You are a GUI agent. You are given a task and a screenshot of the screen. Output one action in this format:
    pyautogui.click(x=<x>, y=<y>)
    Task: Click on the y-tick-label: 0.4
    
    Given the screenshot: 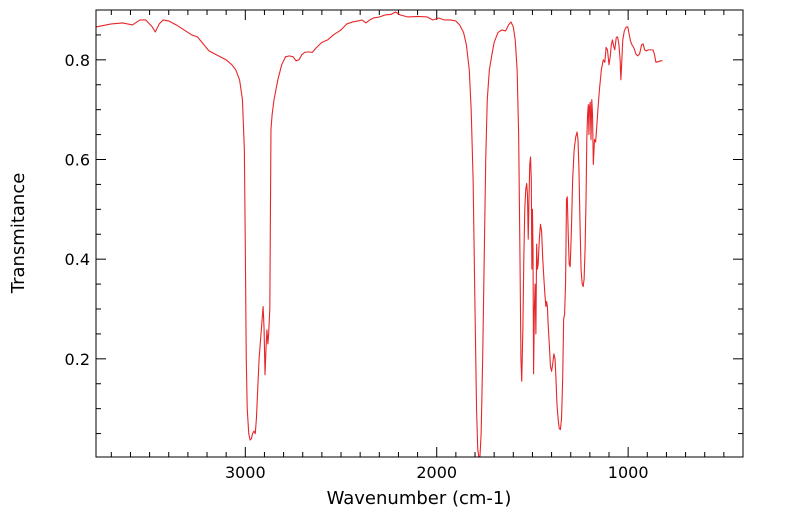 What is the action you would take?
    pyautogui.click(x=77, y=259)
    